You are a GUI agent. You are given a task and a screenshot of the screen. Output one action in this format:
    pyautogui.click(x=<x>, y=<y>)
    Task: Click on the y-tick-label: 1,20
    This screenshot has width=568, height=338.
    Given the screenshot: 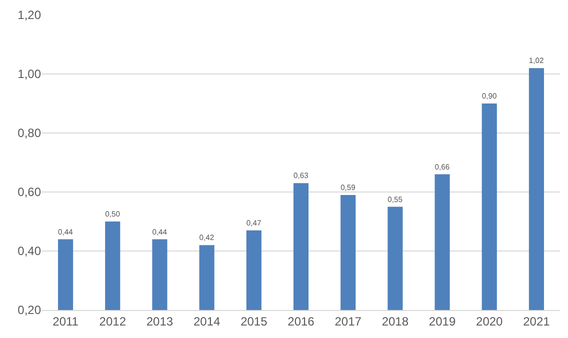 What is the action you would take?
    pyautogui.click(x=30, y=15)
    